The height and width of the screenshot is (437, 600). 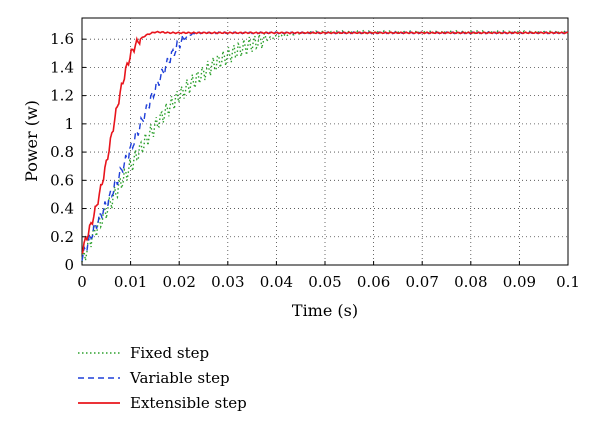 I want to click on y-tick-label: 1, so click(x=69, y=124).